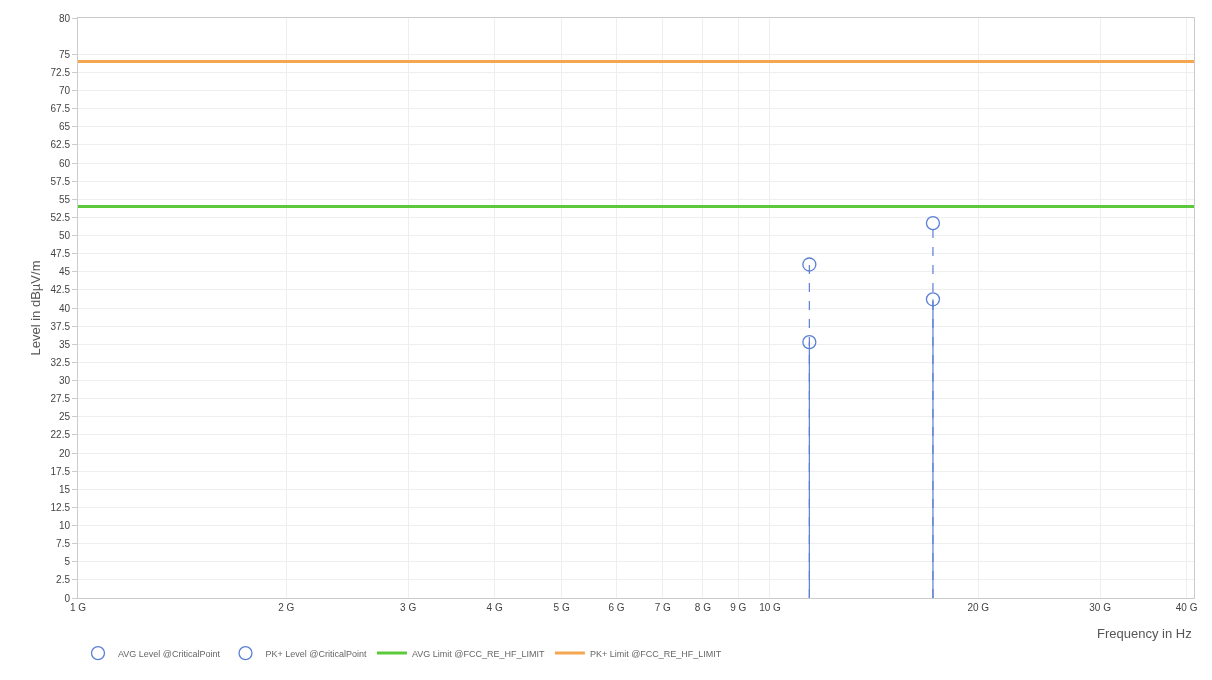  Describe the element at coordinates (478, 653) in the screenshot. I see `legend-label: AVG Limit @FCC_RE_HF_LIMIT` at that location.